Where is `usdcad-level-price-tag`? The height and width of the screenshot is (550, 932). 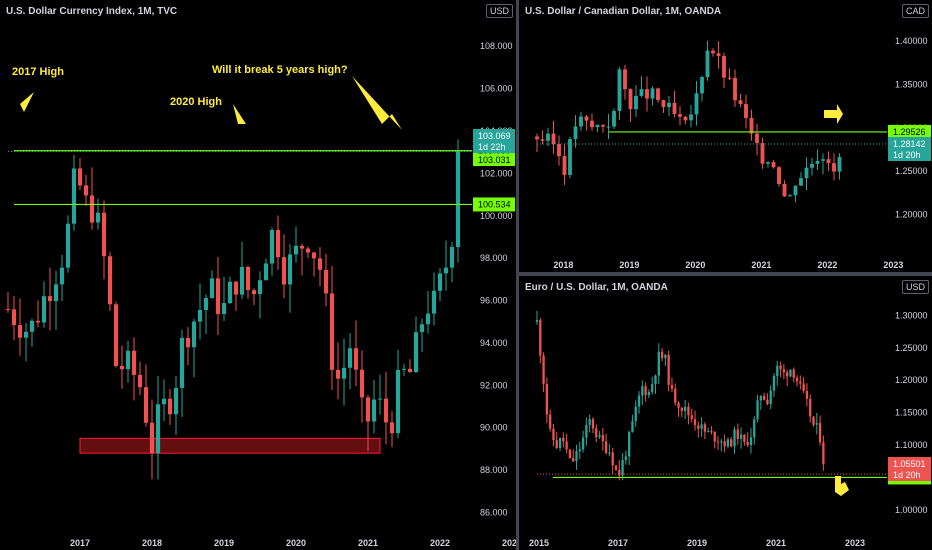 usdcad-level-price-tag is located at coordinates (909, 131).